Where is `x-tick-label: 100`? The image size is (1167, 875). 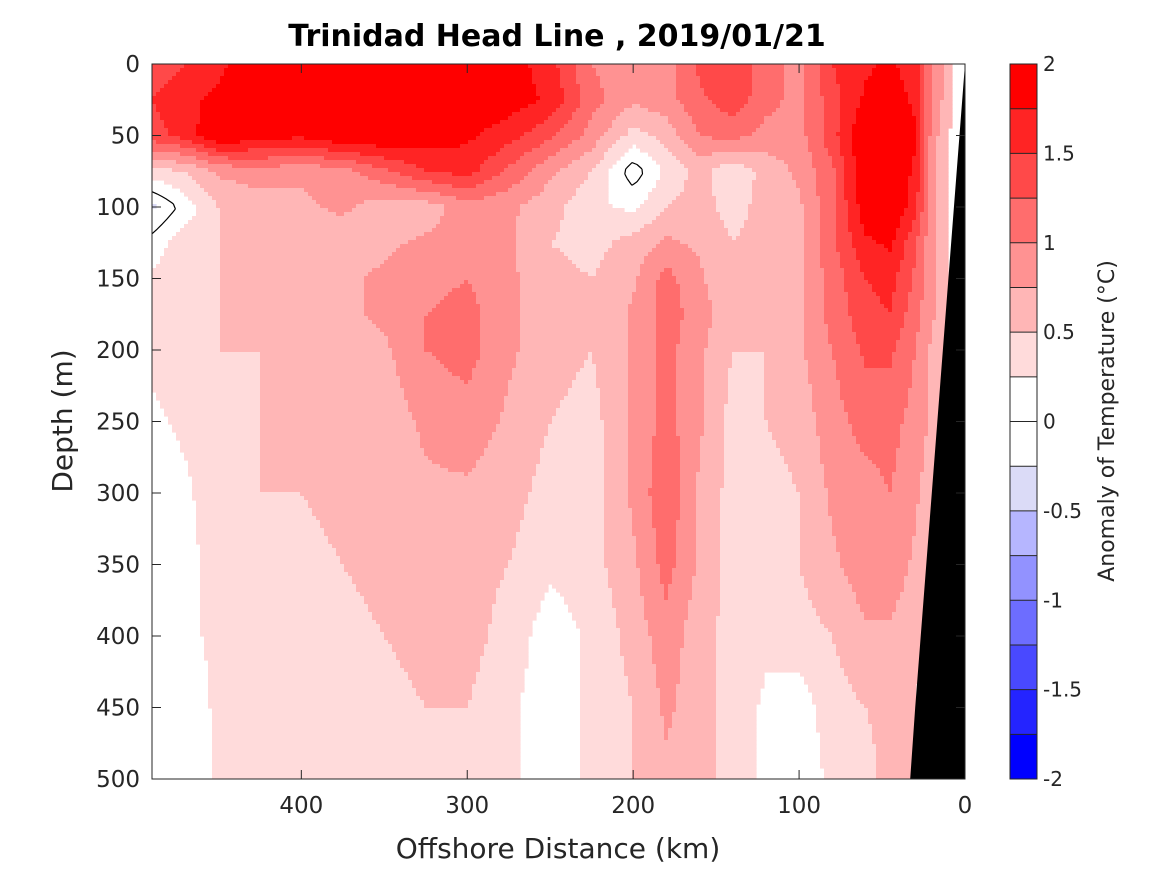 x-tick-label: 100 is located at coordinates (799, 806).